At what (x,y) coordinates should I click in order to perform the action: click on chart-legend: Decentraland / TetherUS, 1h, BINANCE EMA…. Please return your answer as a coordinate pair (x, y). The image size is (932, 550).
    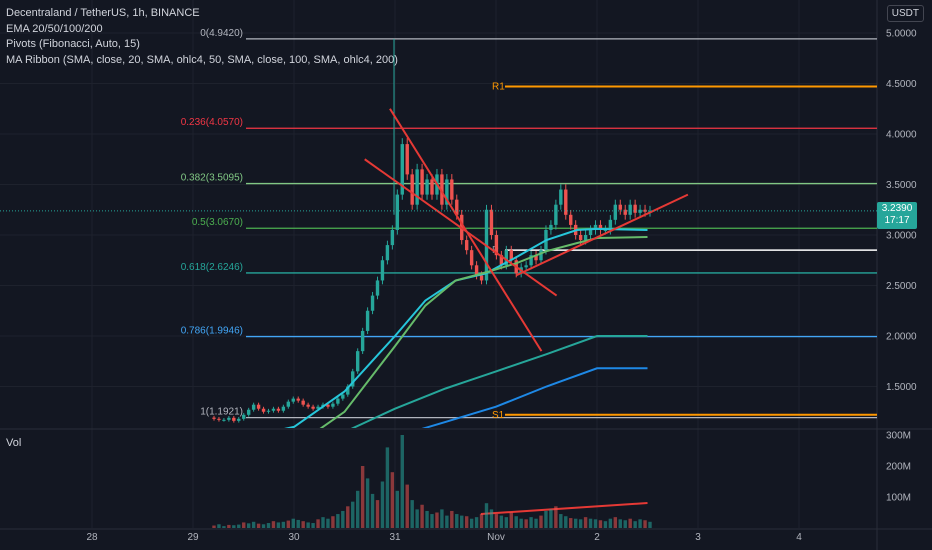
    Looking at the image, I should click on (202, 37).